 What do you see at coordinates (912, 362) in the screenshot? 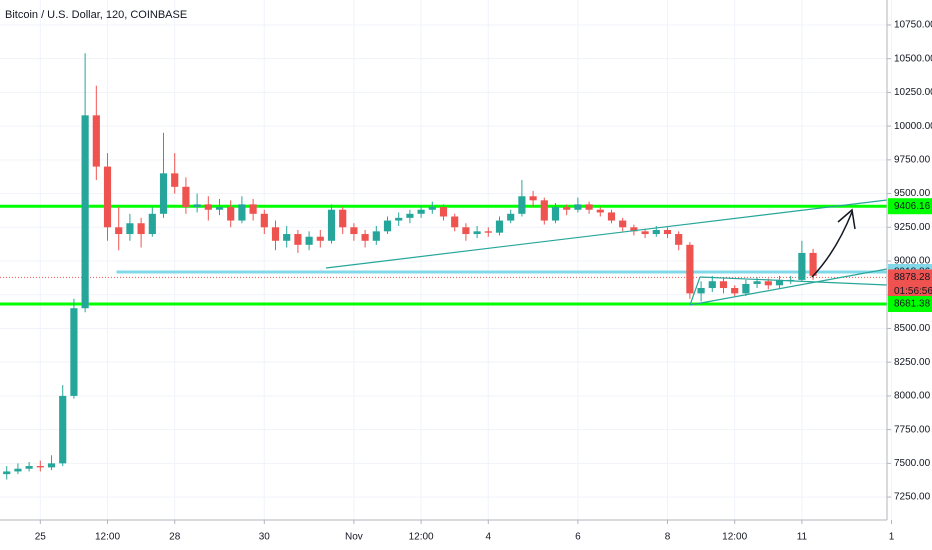
I see `y-tick-label: 8250.00` at bounding box center [912, 362].